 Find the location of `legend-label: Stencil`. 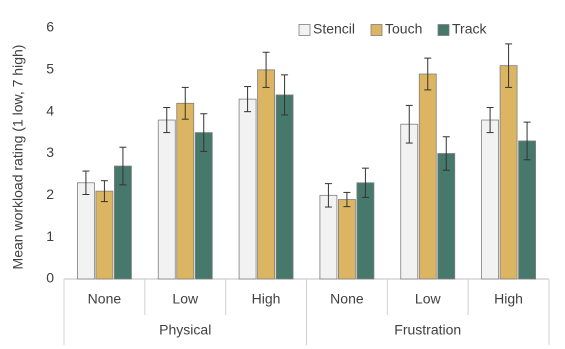

legend-label: Stencil is located at coordinates (334, 29).